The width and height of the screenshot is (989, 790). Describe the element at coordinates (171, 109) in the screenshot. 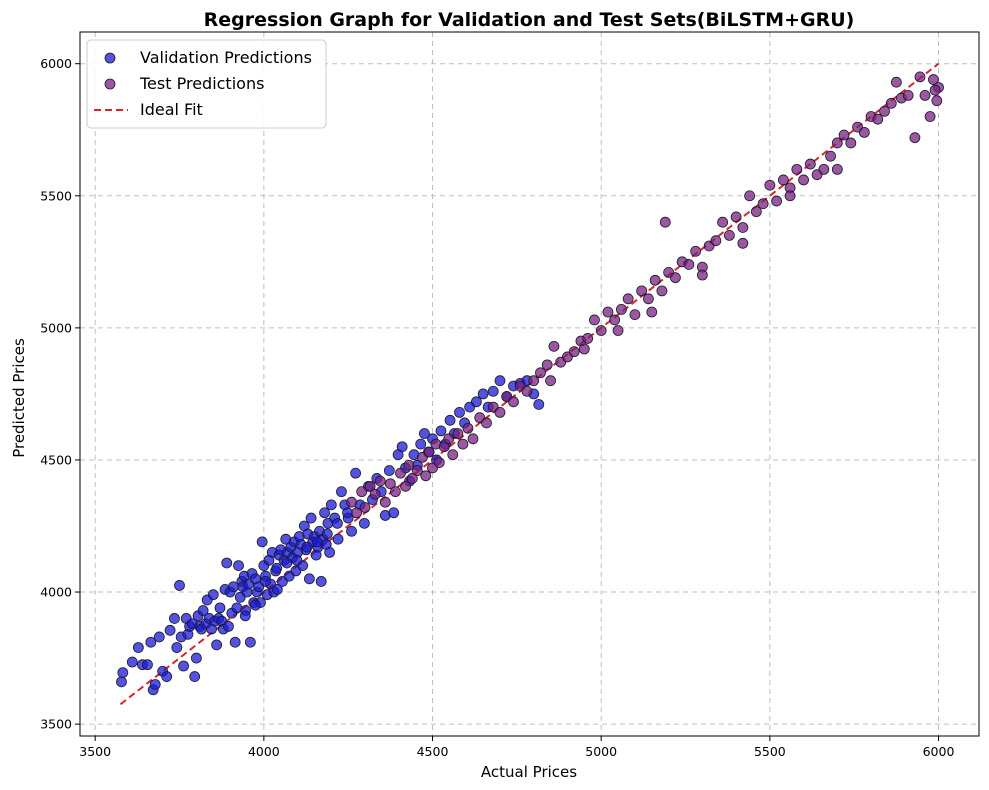

I see `legend-ideal-label: Ideal Fit` at that location.